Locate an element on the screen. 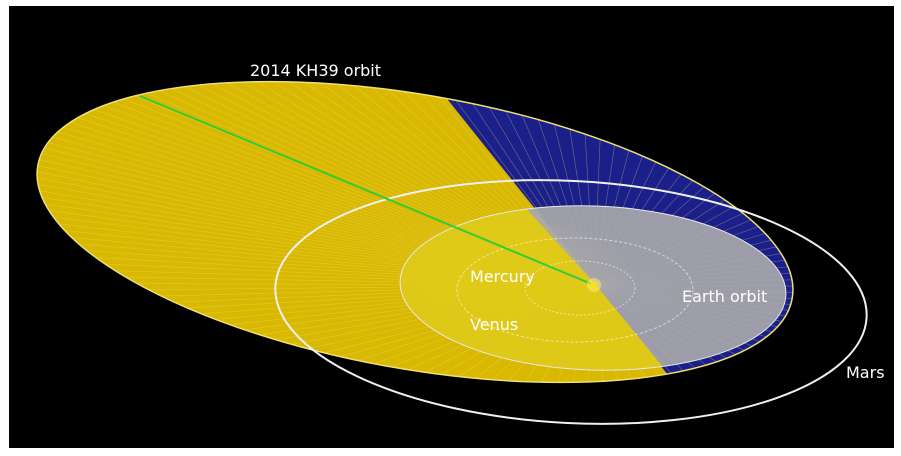 This screenshot has height=456, width=901. earth-orbit-yellow-overlap is located at coordinates (534, 288).